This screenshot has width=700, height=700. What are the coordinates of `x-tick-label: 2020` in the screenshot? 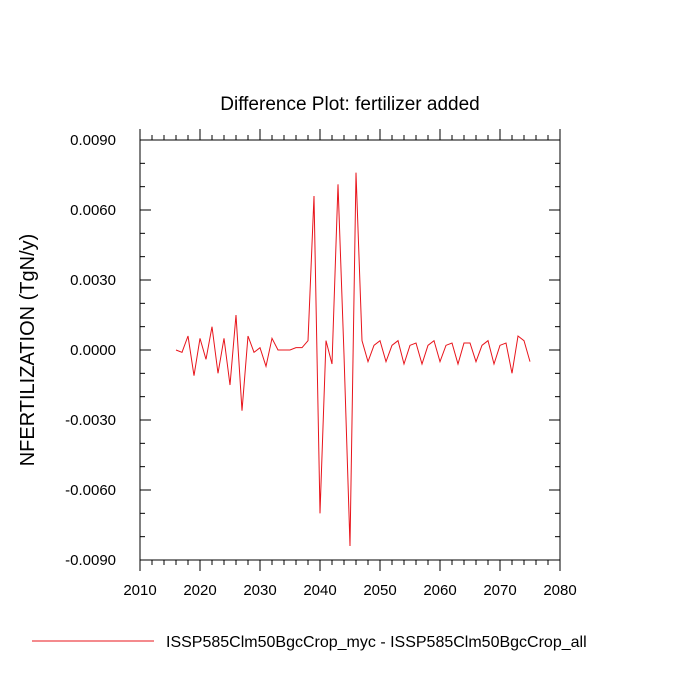 It's located at (199, 590).